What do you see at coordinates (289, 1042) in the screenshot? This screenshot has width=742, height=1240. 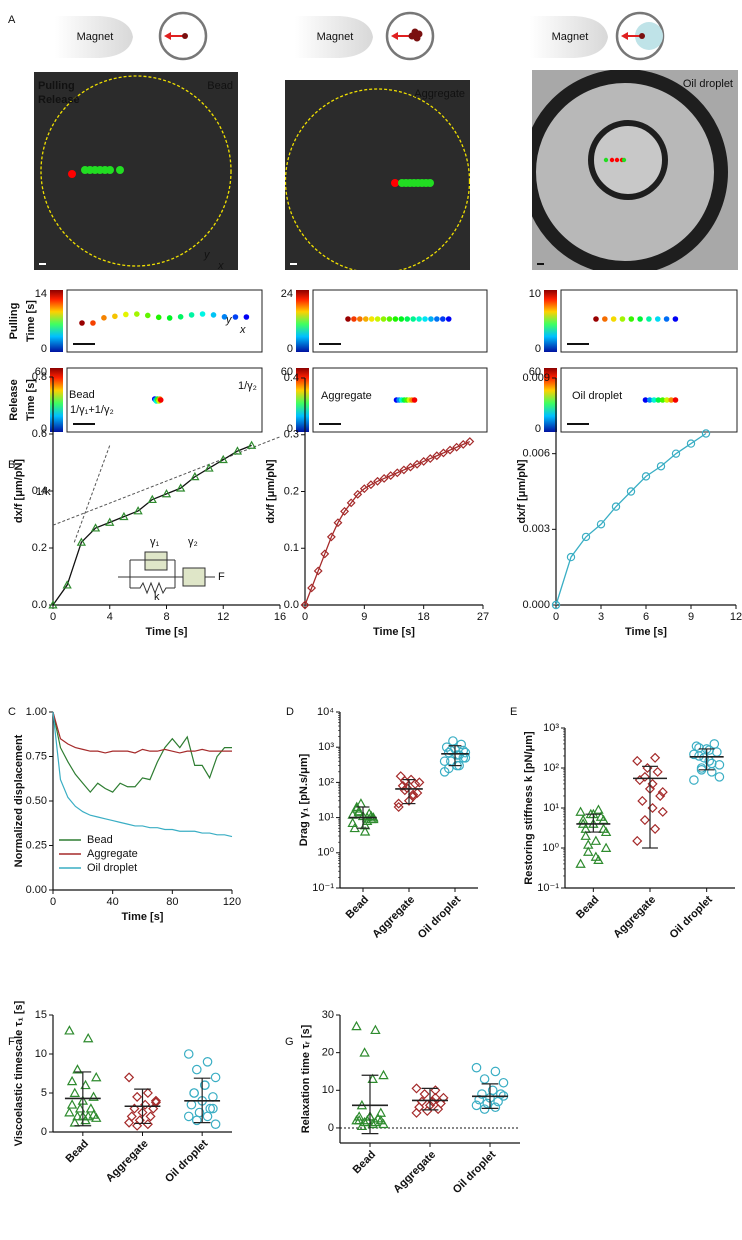 I see `panel-label: G` at bounding box center [289, 1042].